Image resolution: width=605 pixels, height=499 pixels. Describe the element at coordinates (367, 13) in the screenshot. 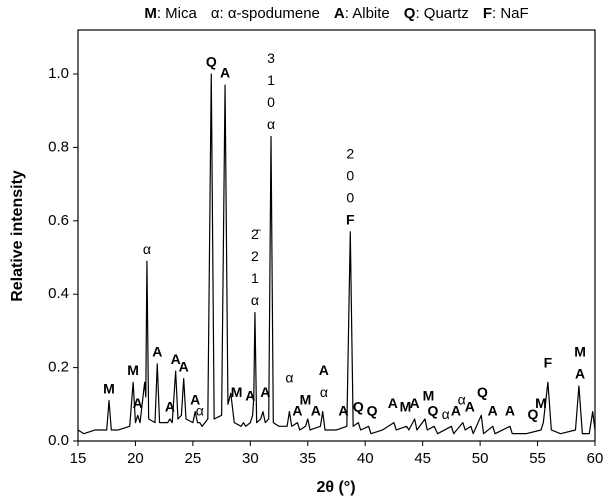

I see `legend-label: : Albite` at that location.